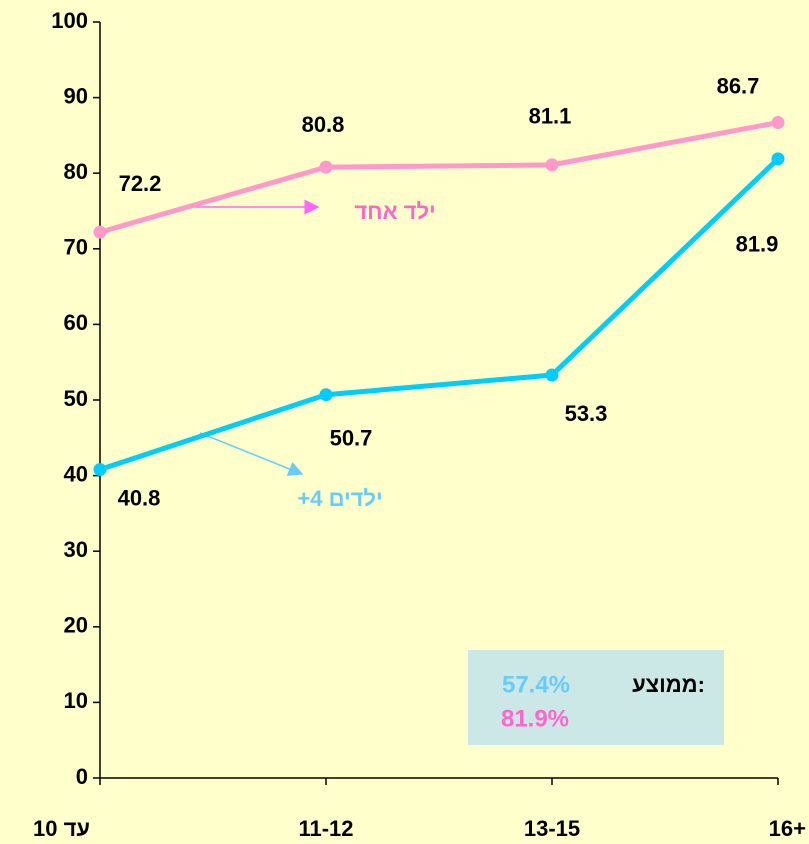 This screenshot has height=844, width=809. What do you see at coordinates (738, 85) in the screenshot?
I see `data-label: 86.7` at bounding box center [738, 85].